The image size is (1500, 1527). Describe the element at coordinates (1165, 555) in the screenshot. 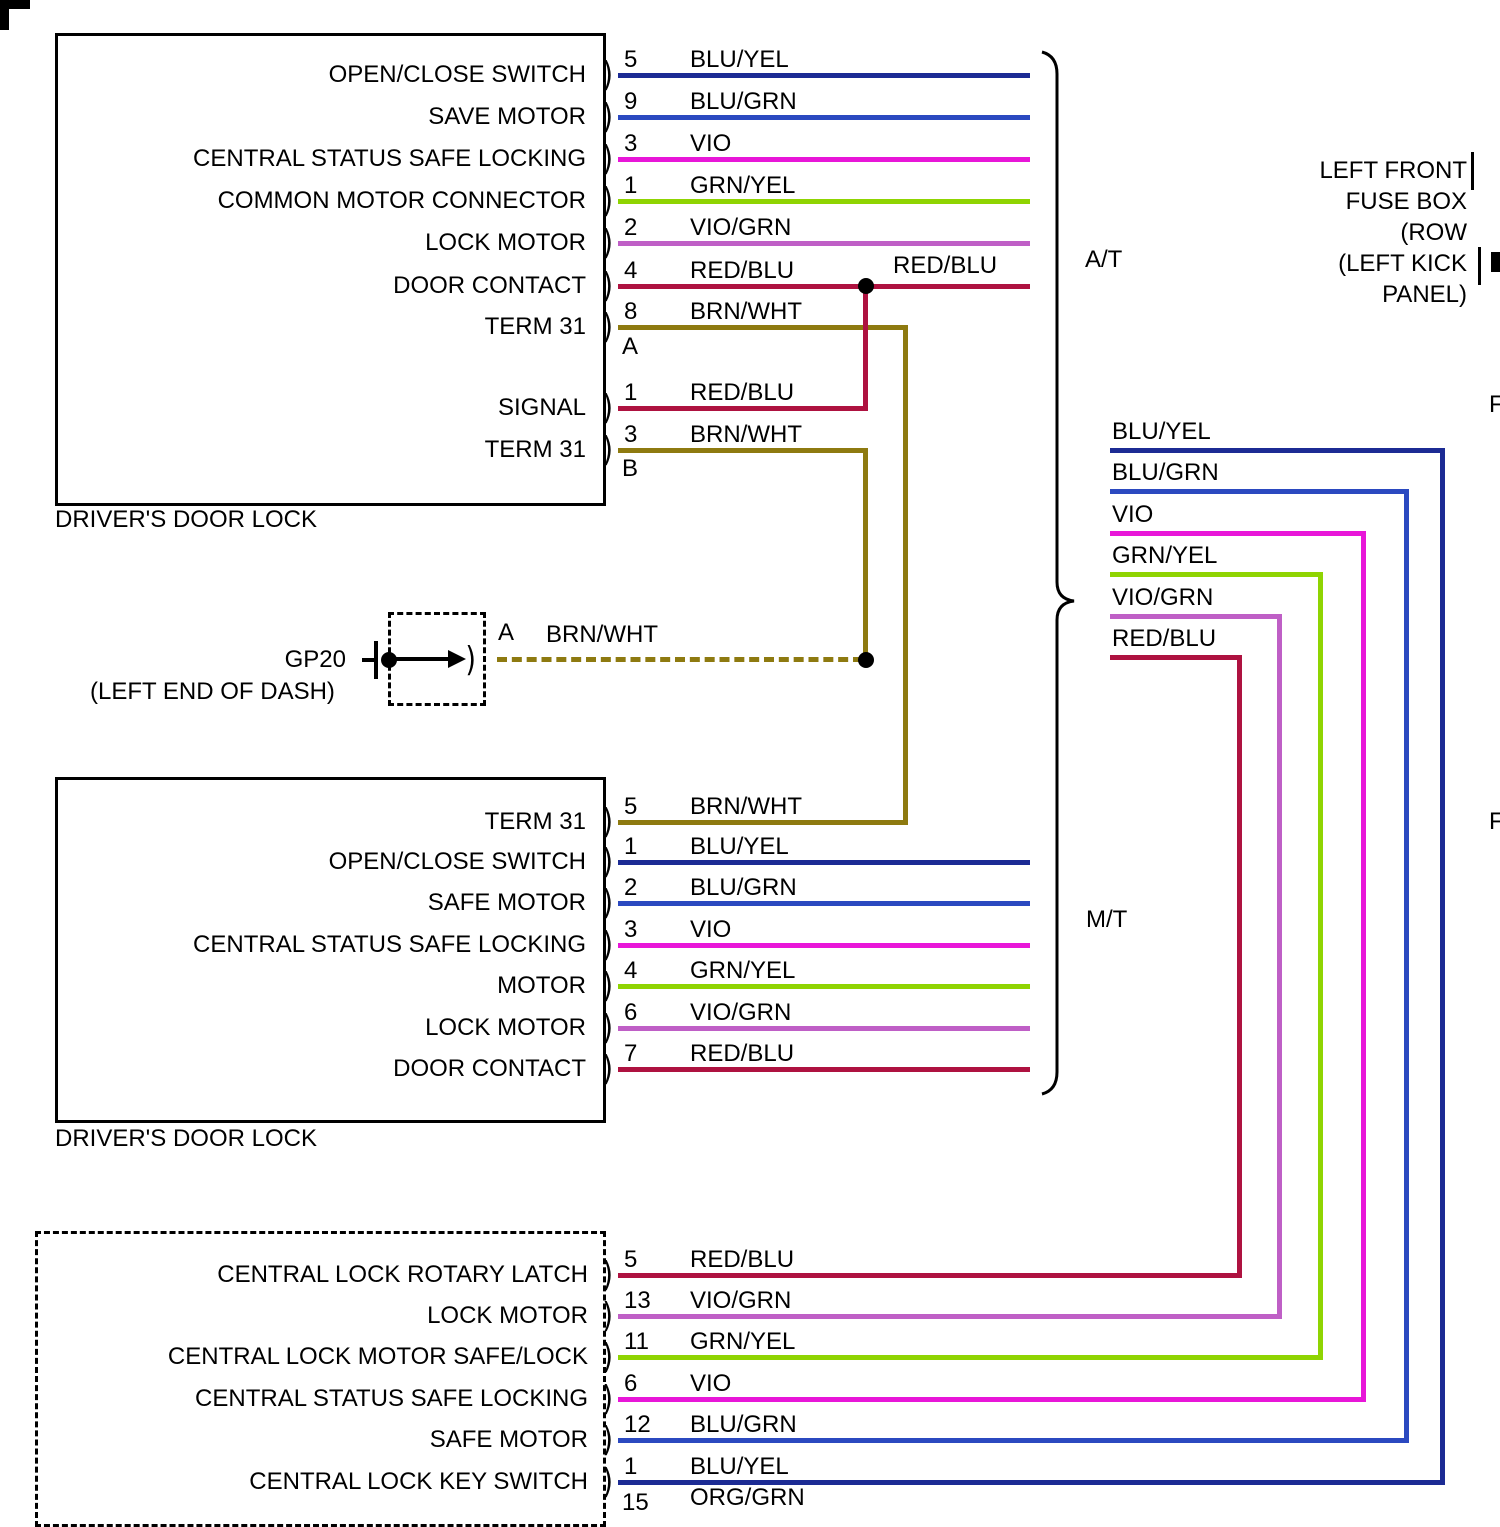

I see `trunk-wire-label: GRN/YEL` at that location.